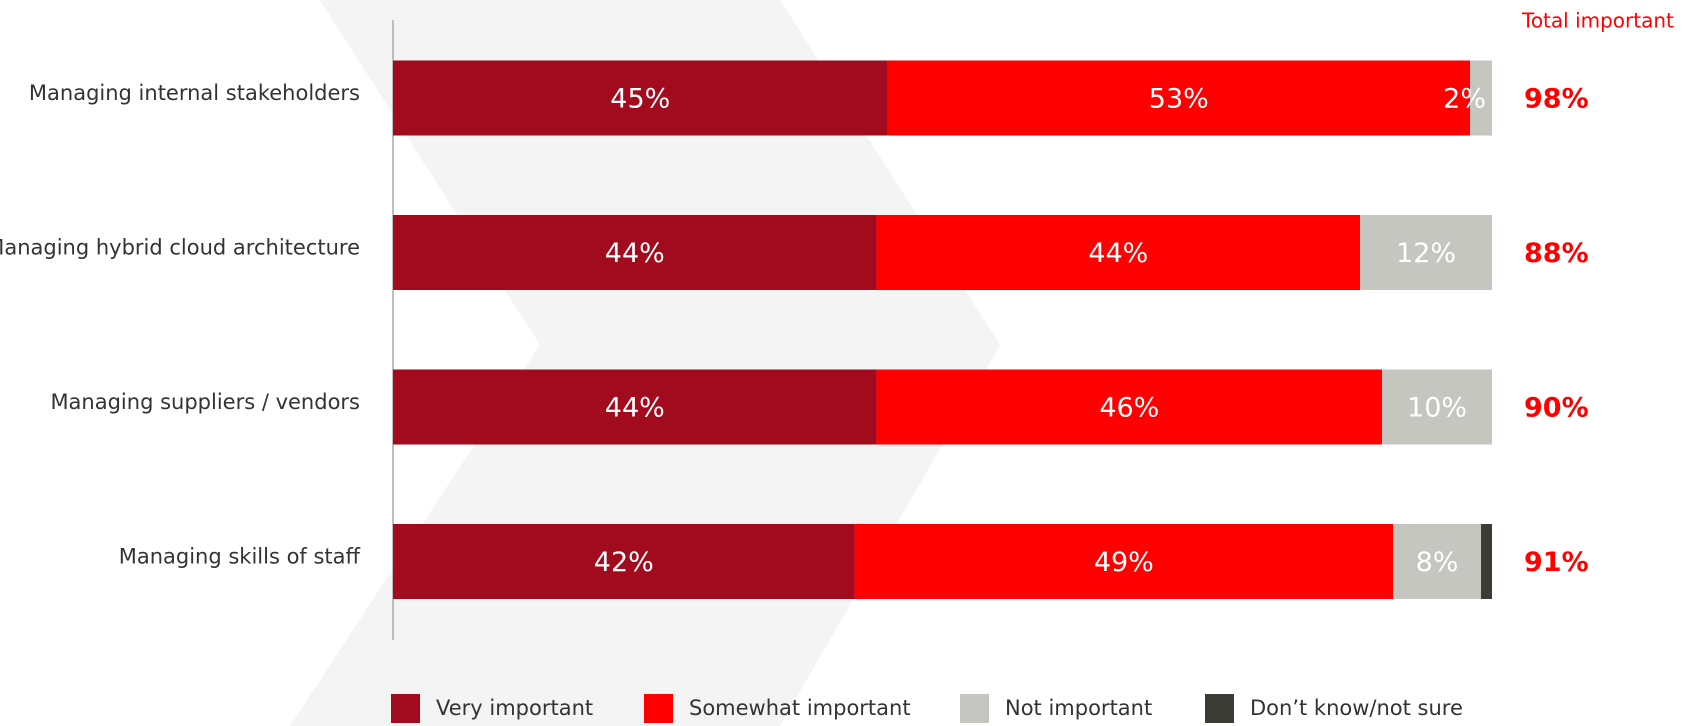 The height and width of the screenshot is (726, 1683). What do you see at coordinates (240, 557) in the screenshot?
I see `category-label: Managing skills of staff` at bounding box center [240, 557].